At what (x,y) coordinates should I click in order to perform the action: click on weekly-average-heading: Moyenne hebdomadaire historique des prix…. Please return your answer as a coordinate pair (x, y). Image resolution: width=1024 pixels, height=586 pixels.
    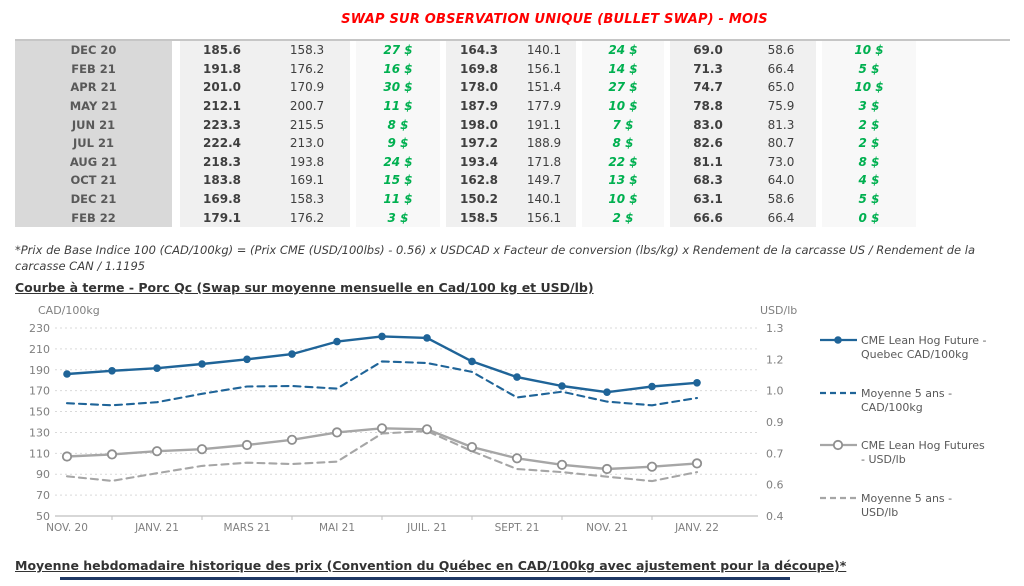
    Looking at the image, I should click on (431, 565).